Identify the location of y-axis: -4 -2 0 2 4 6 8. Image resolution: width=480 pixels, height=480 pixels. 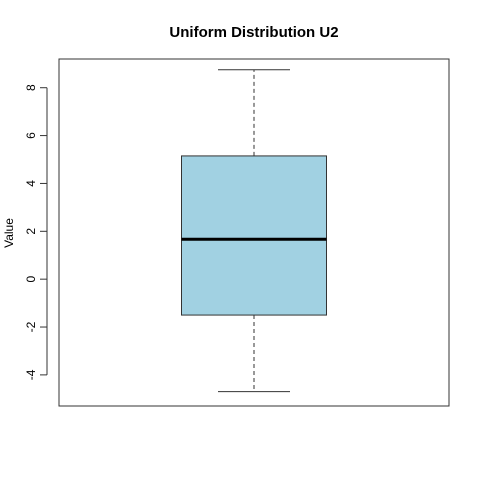
(36, 232).